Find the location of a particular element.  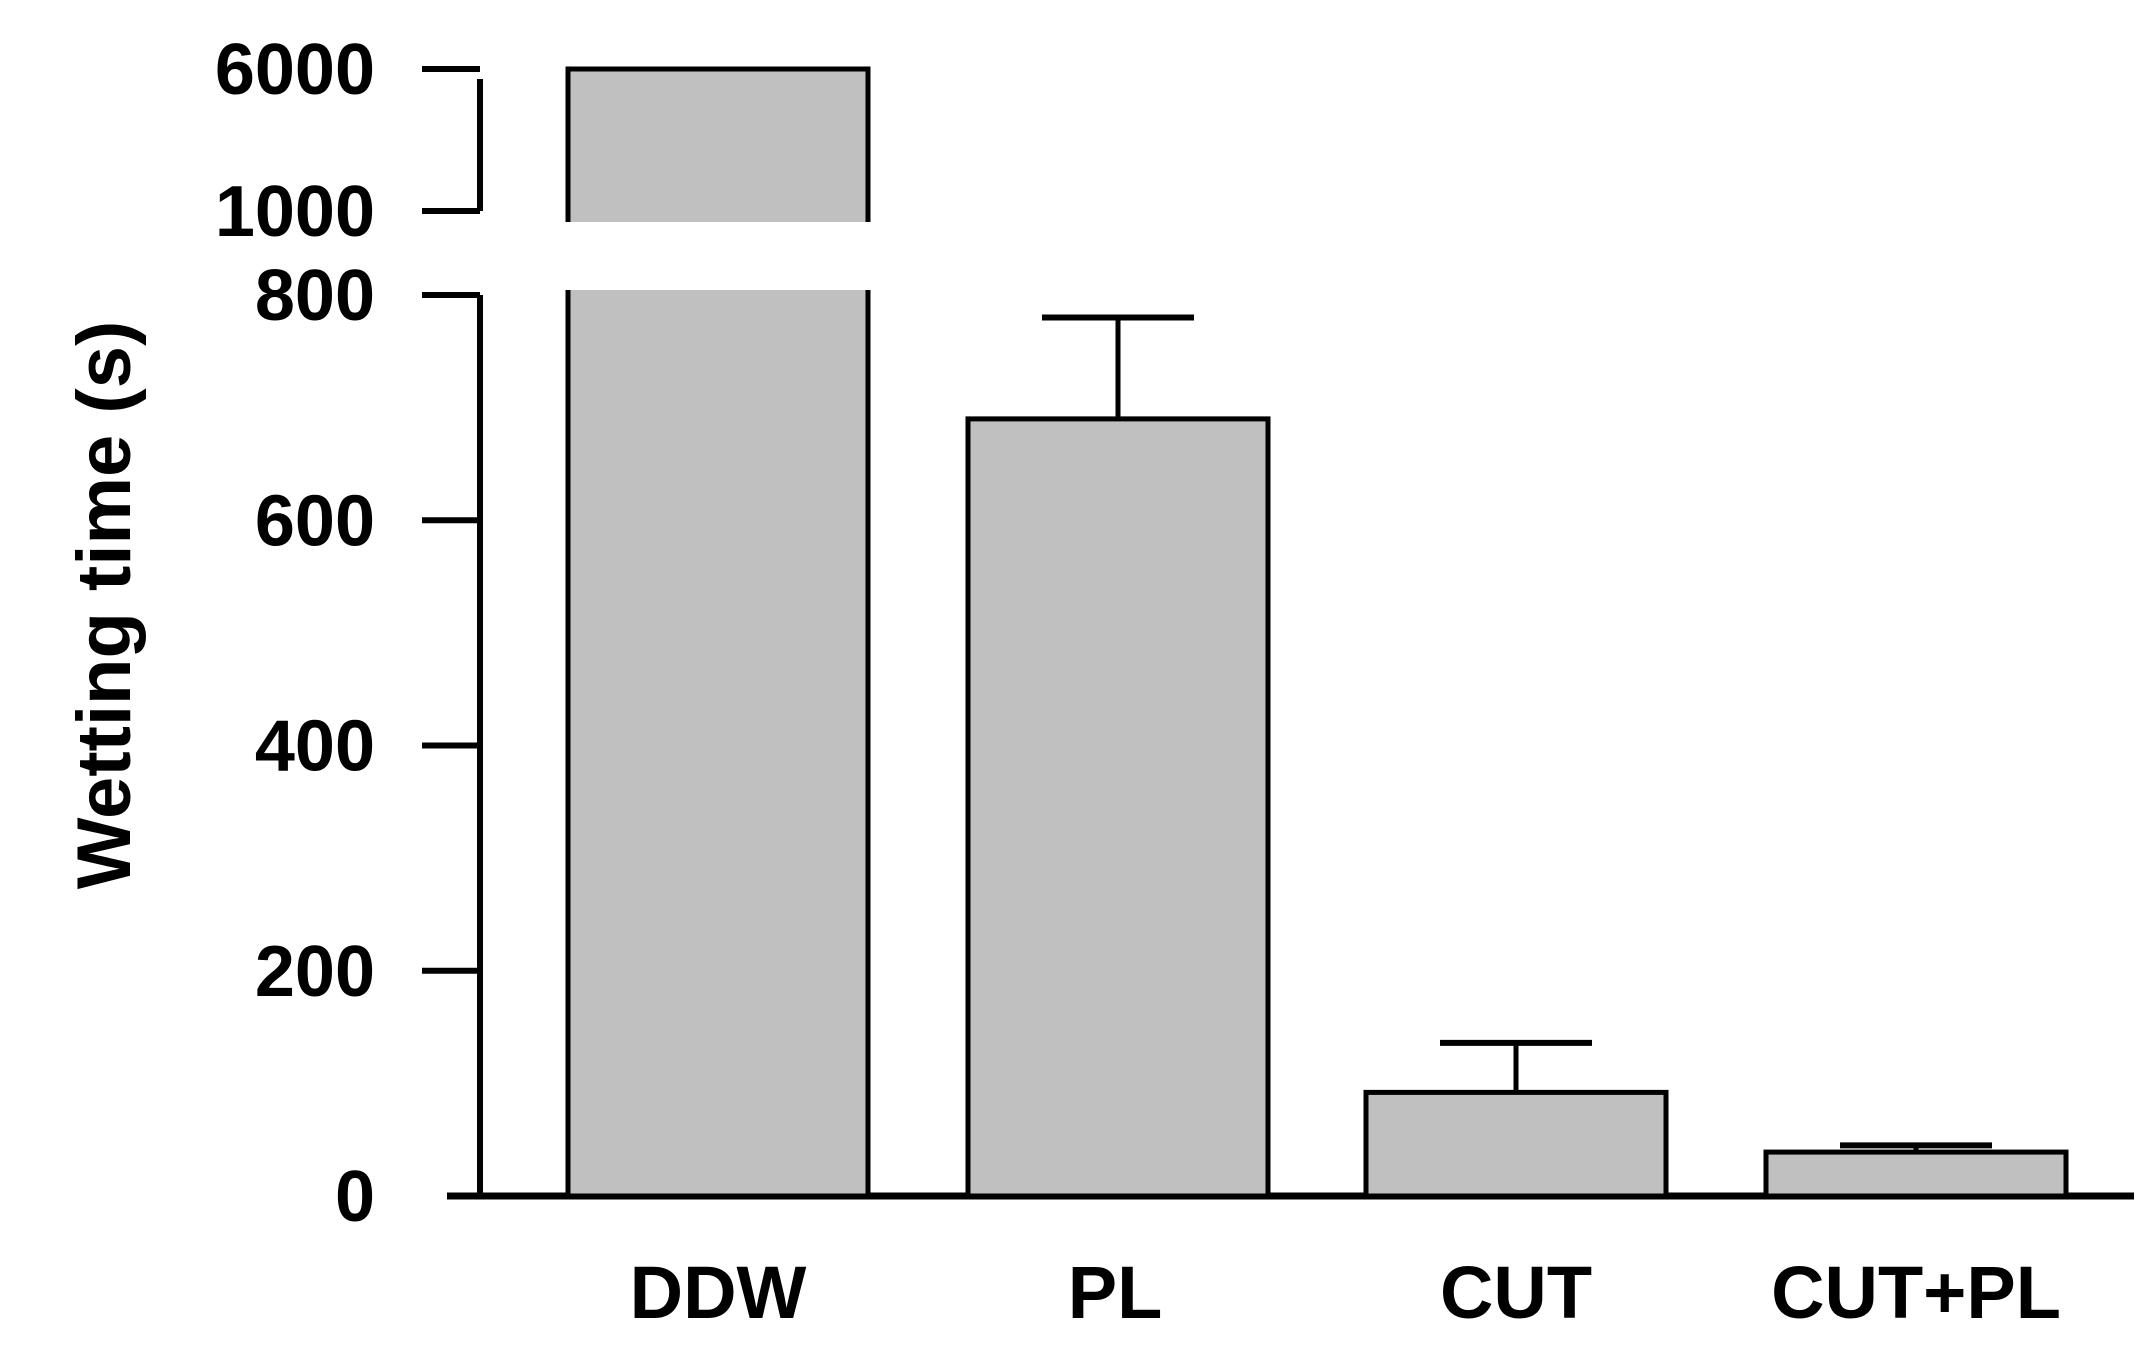

y-tick-label: 400 is located at coordinates (315, 747).